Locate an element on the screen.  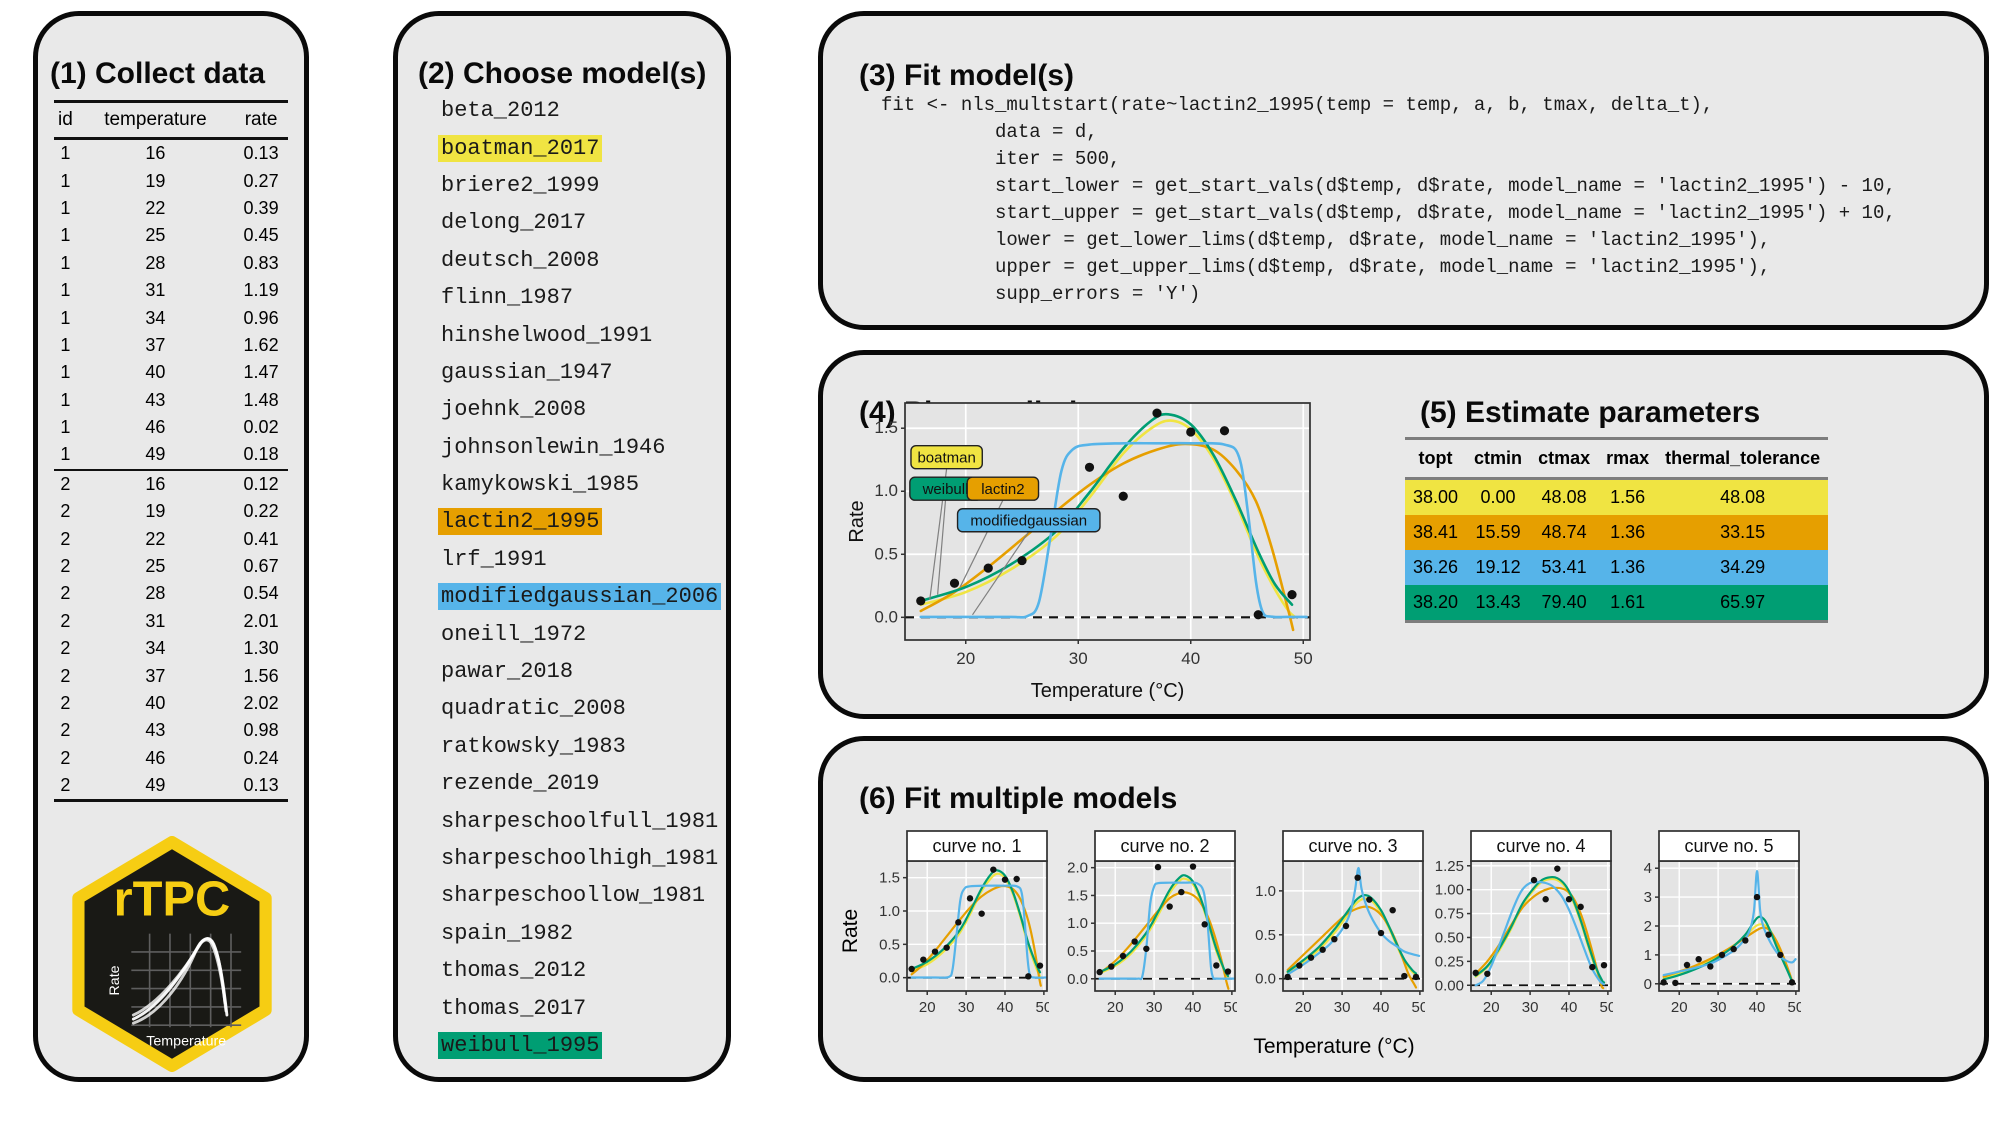
panel-2-title: (2) Choose model(s) is located at coordinates (562, 73).